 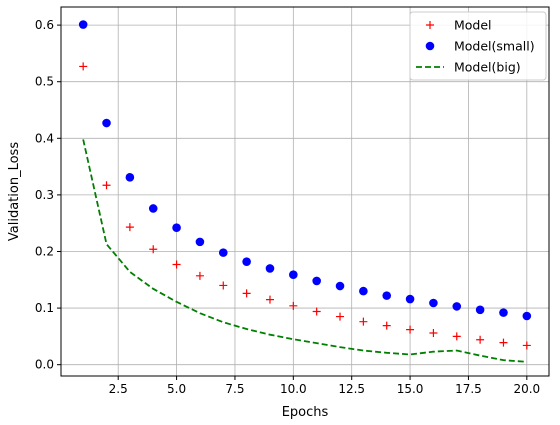 I want to click on legend-item: Model(small), so click(x=480, y=46).